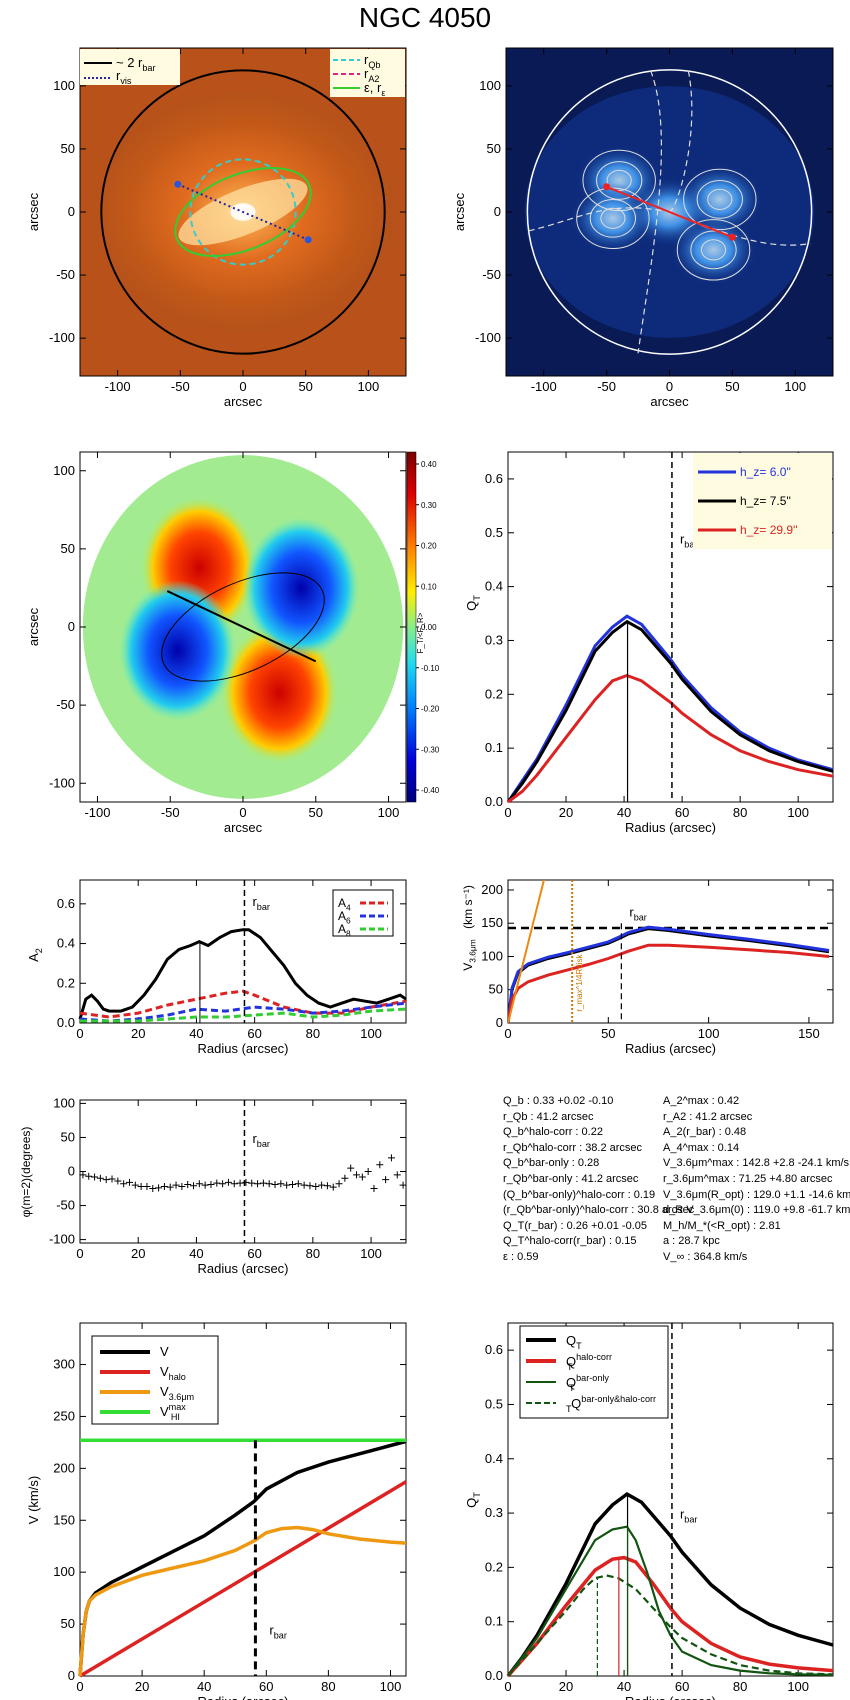 The width and height of the screenshot is (850, 1700). I want to click on colorbar-tick-label: 0.00, so click(429, 627).